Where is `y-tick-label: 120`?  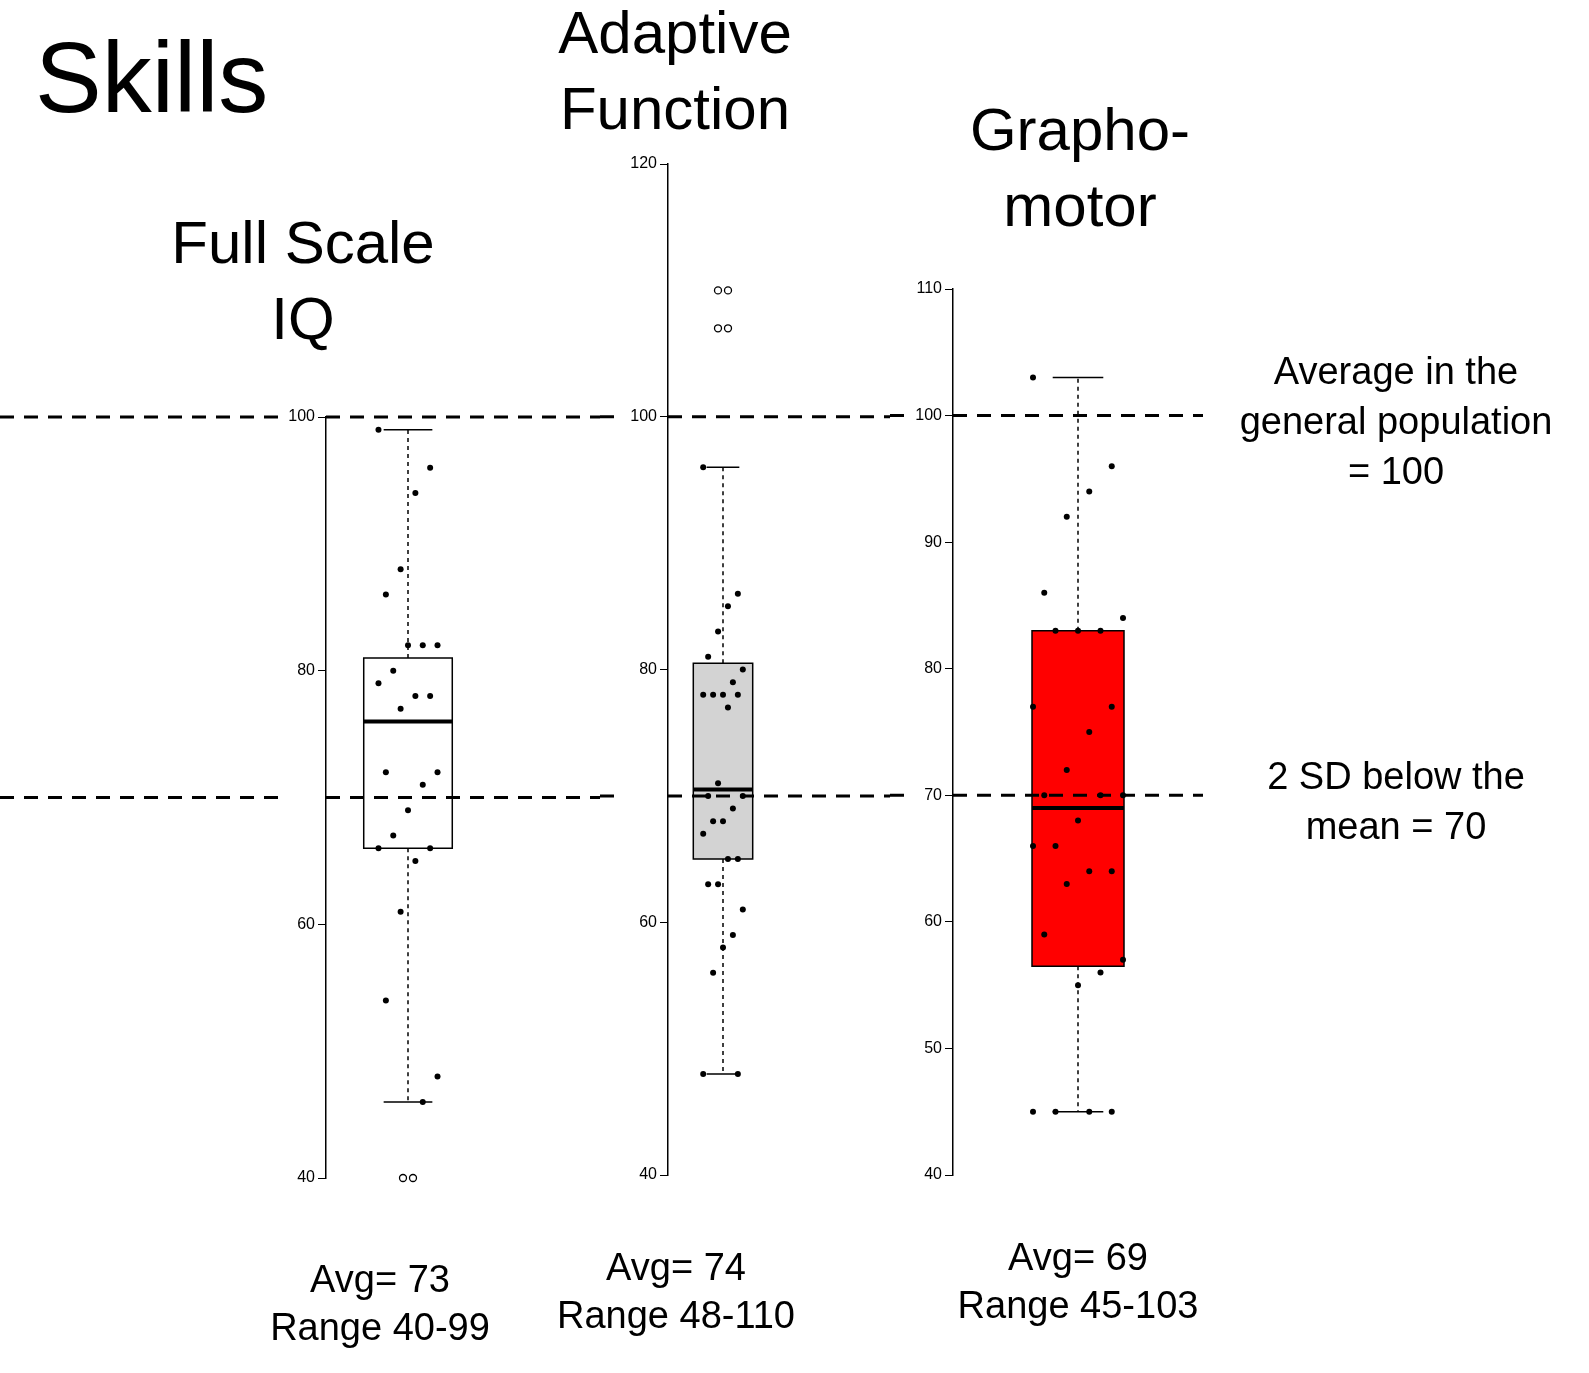
y-tick-label: 120 is located at coordinates (644, 163).